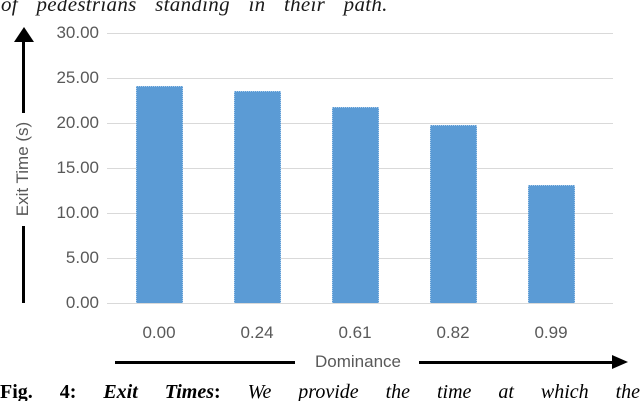 This screenshot has height=401, width=640. I want to click on bar-0.24, so click(257, 197).